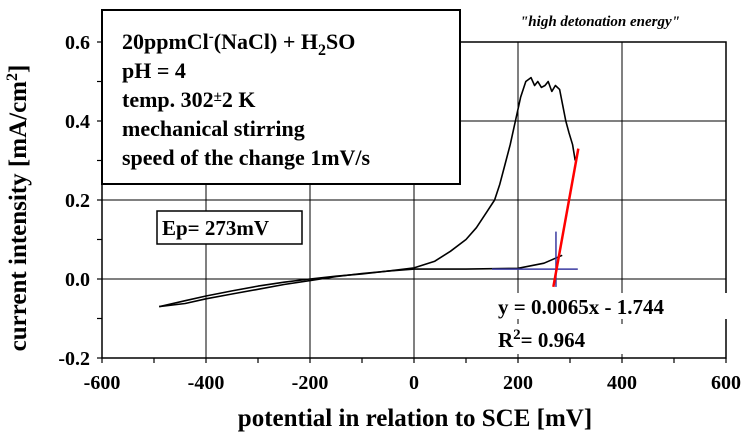 The image size is (746, 438). I want to click on x-tick-label-2: -200, so click(310, 383).